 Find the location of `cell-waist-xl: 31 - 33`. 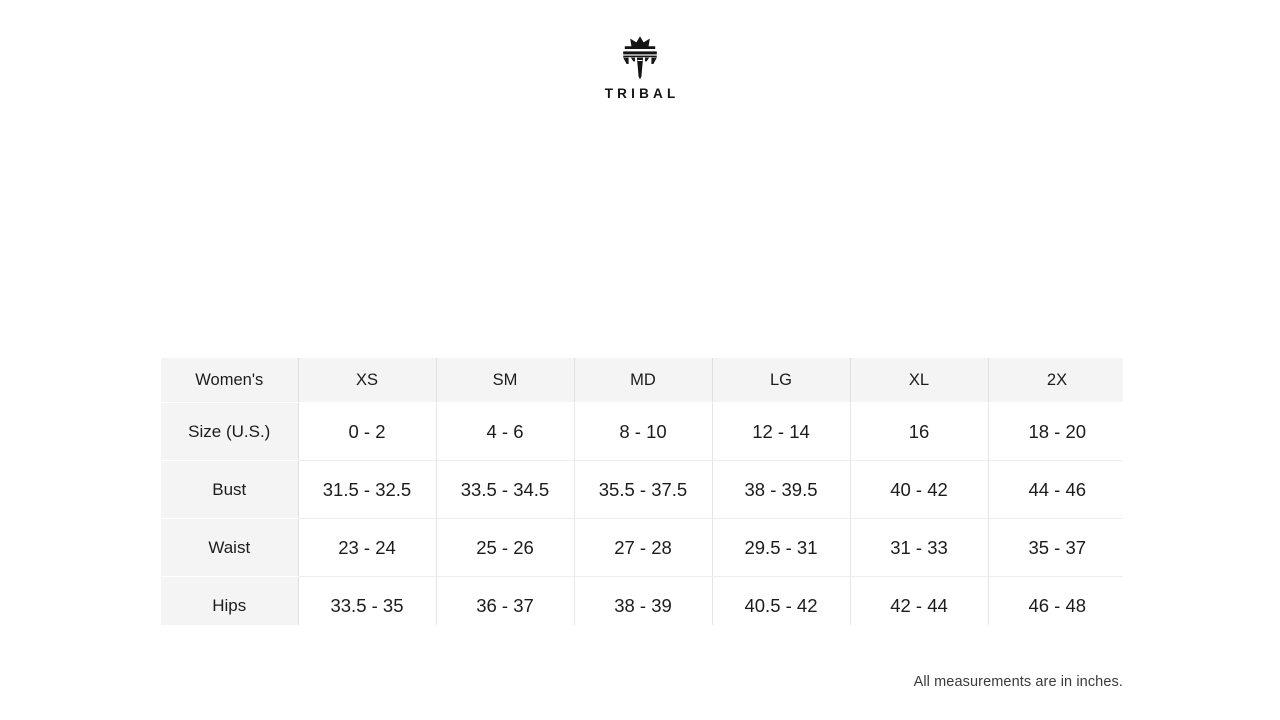

cell-waist-xl: 31 - 33 is located at coordinates (919, 547).